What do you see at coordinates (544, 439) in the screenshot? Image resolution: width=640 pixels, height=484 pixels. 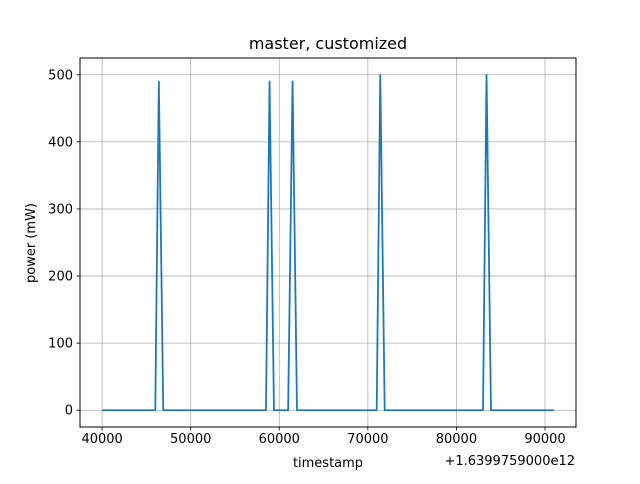 I see `x-tick-label: 90000` at bounding box center [544, 439].